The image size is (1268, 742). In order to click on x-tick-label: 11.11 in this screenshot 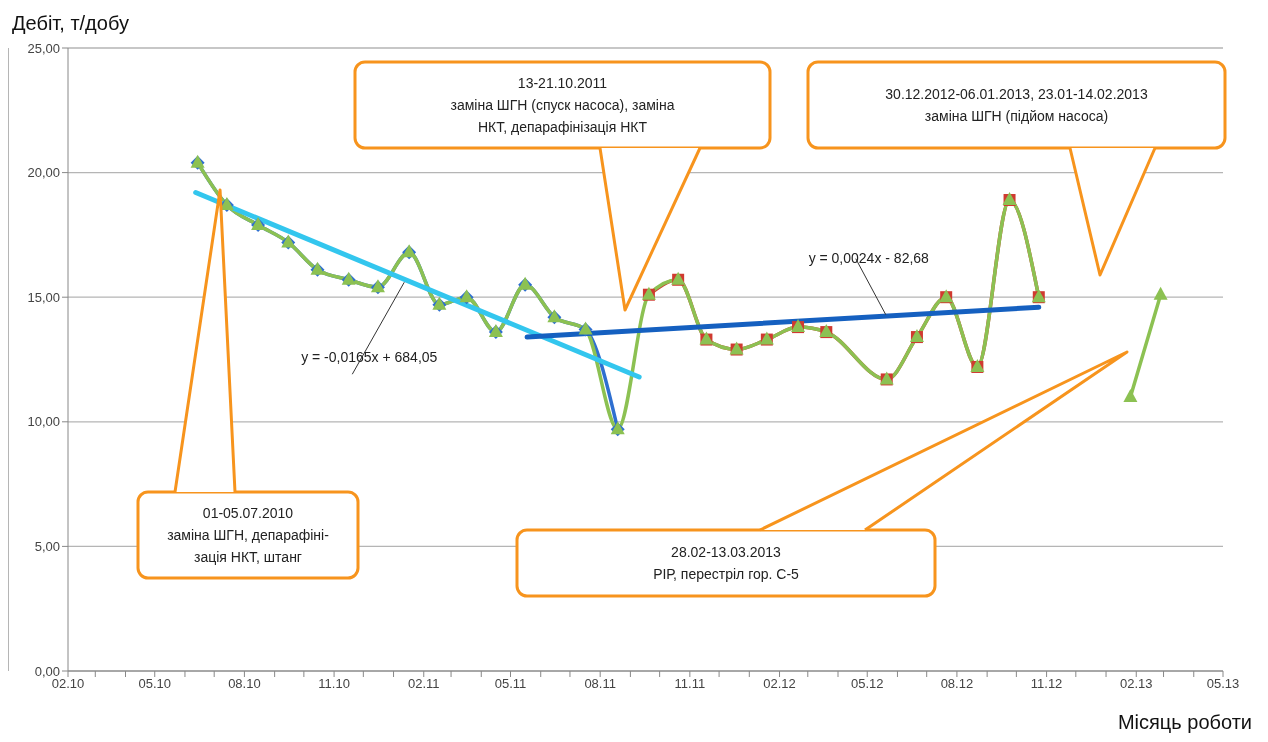, I will do `click(690, 684)`.